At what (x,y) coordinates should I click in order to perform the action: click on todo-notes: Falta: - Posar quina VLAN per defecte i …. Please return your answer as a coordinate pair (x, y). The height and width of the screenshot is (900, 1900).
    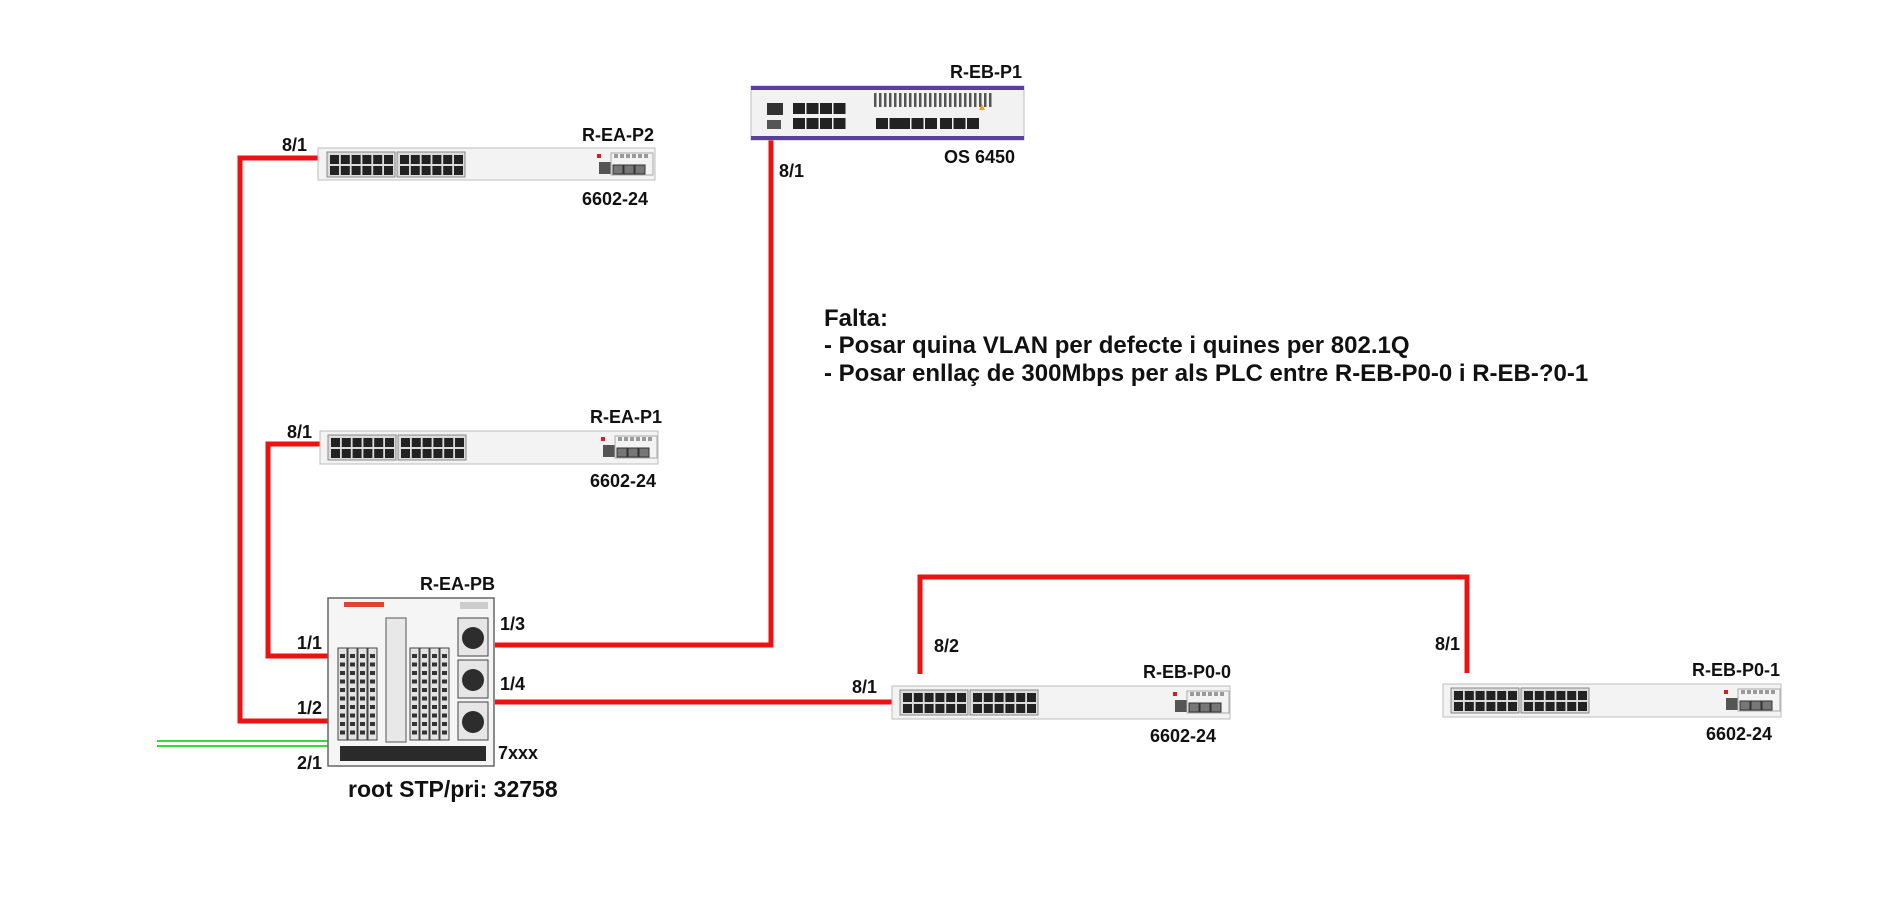
    Looking at the image, I should click on (1206, 346).